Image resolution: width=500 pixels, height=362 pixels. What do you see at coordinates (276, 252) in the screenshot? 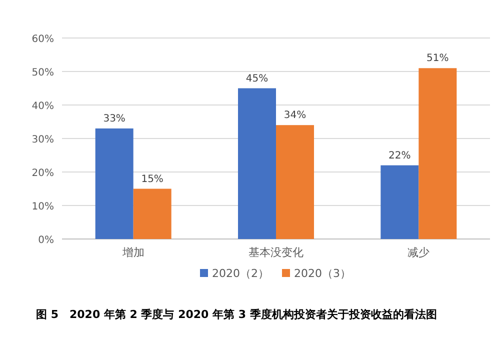
I see `x-tick-label: 基本没变化` at bounding box center [276, 252].